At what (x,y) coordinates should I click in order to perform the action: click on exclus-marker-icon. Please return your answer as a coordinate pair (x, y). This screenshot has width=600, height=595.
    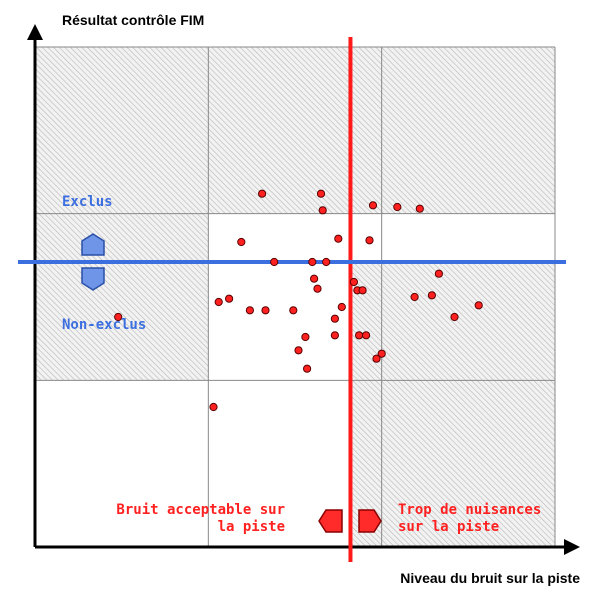
    Looking at the image, I should click on (93, 244).